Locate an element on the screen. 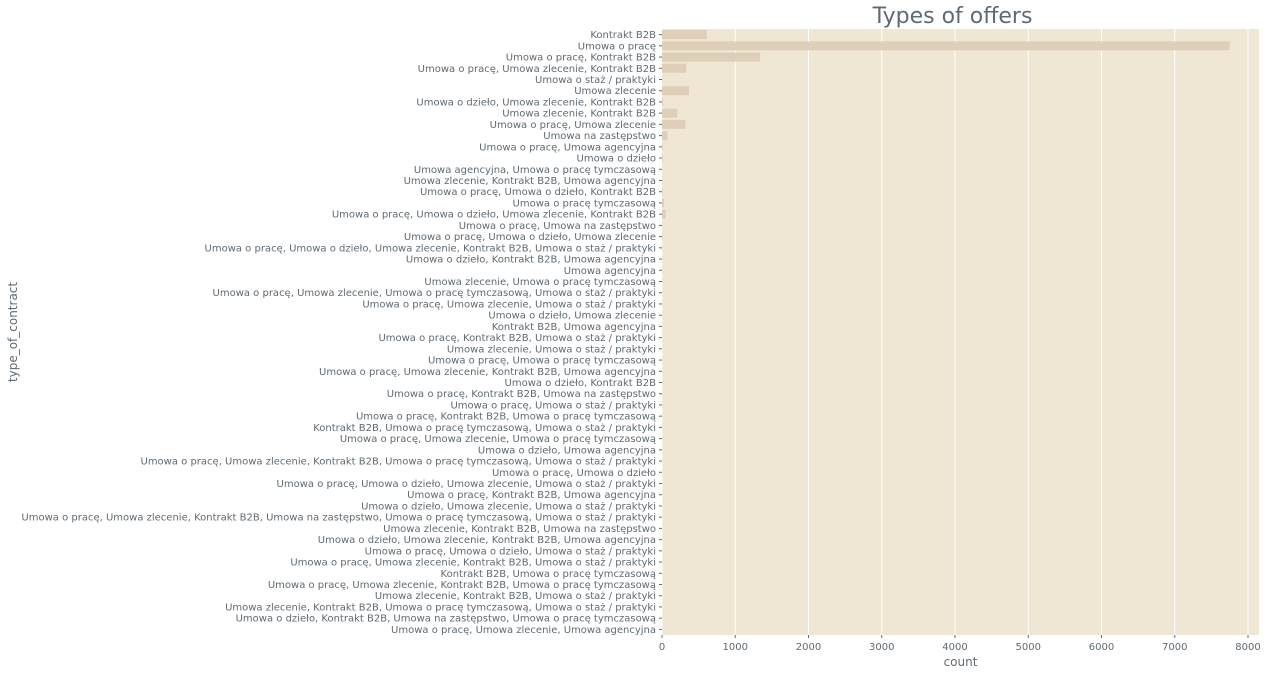 This screenshot has width=1268, height=675. y-tick-label: Umowa o pracę, Umowa o dzieło is located at coordinates (574, 473).